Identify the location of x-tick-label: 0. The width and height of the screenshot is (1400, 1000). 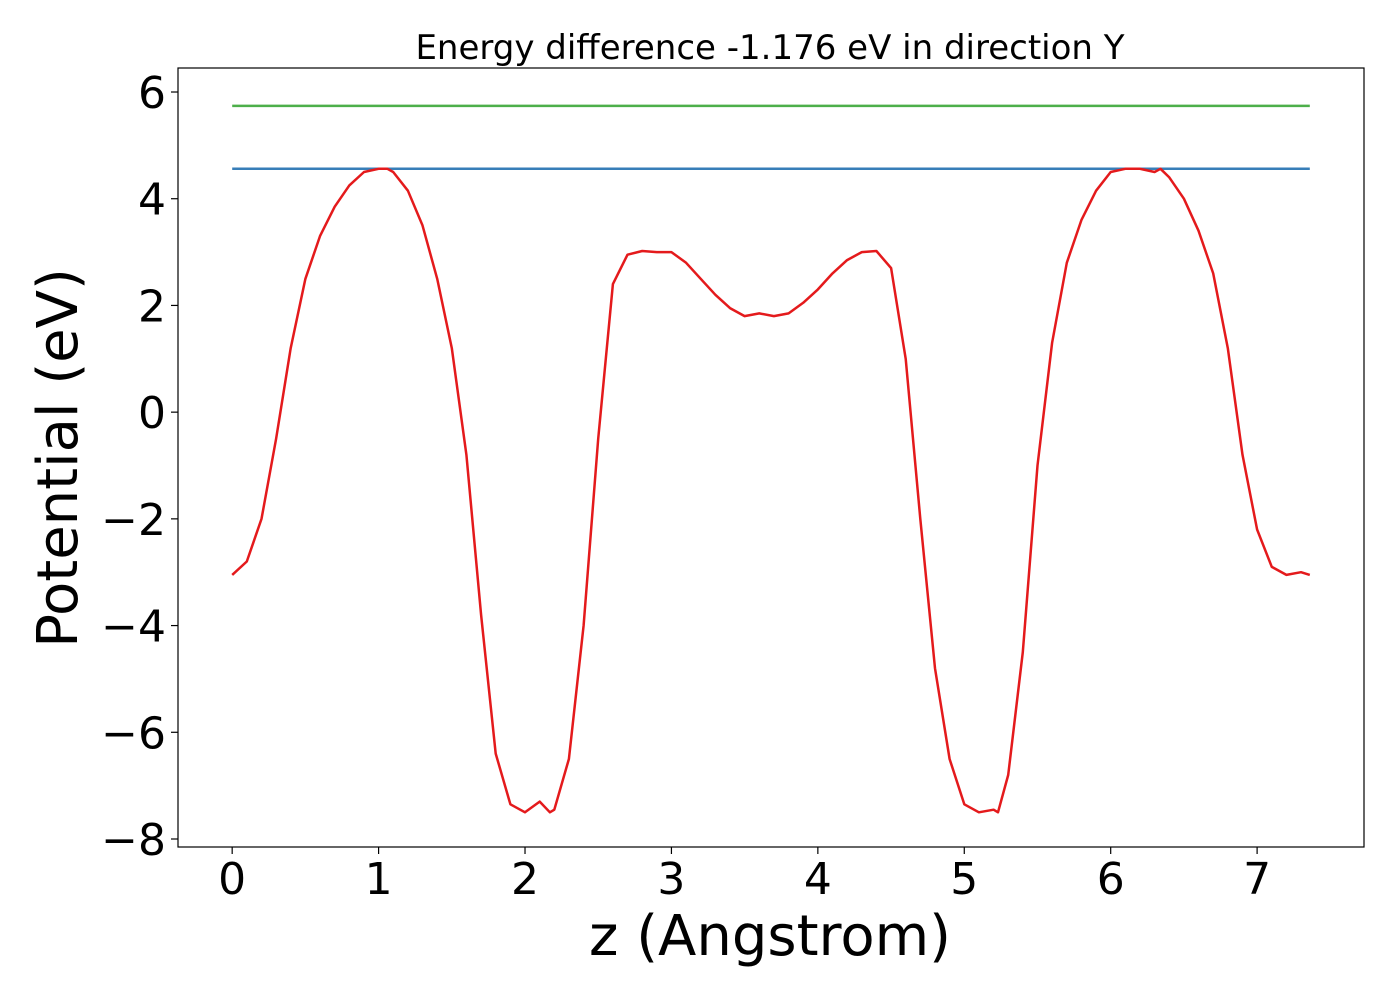
(232, 879).